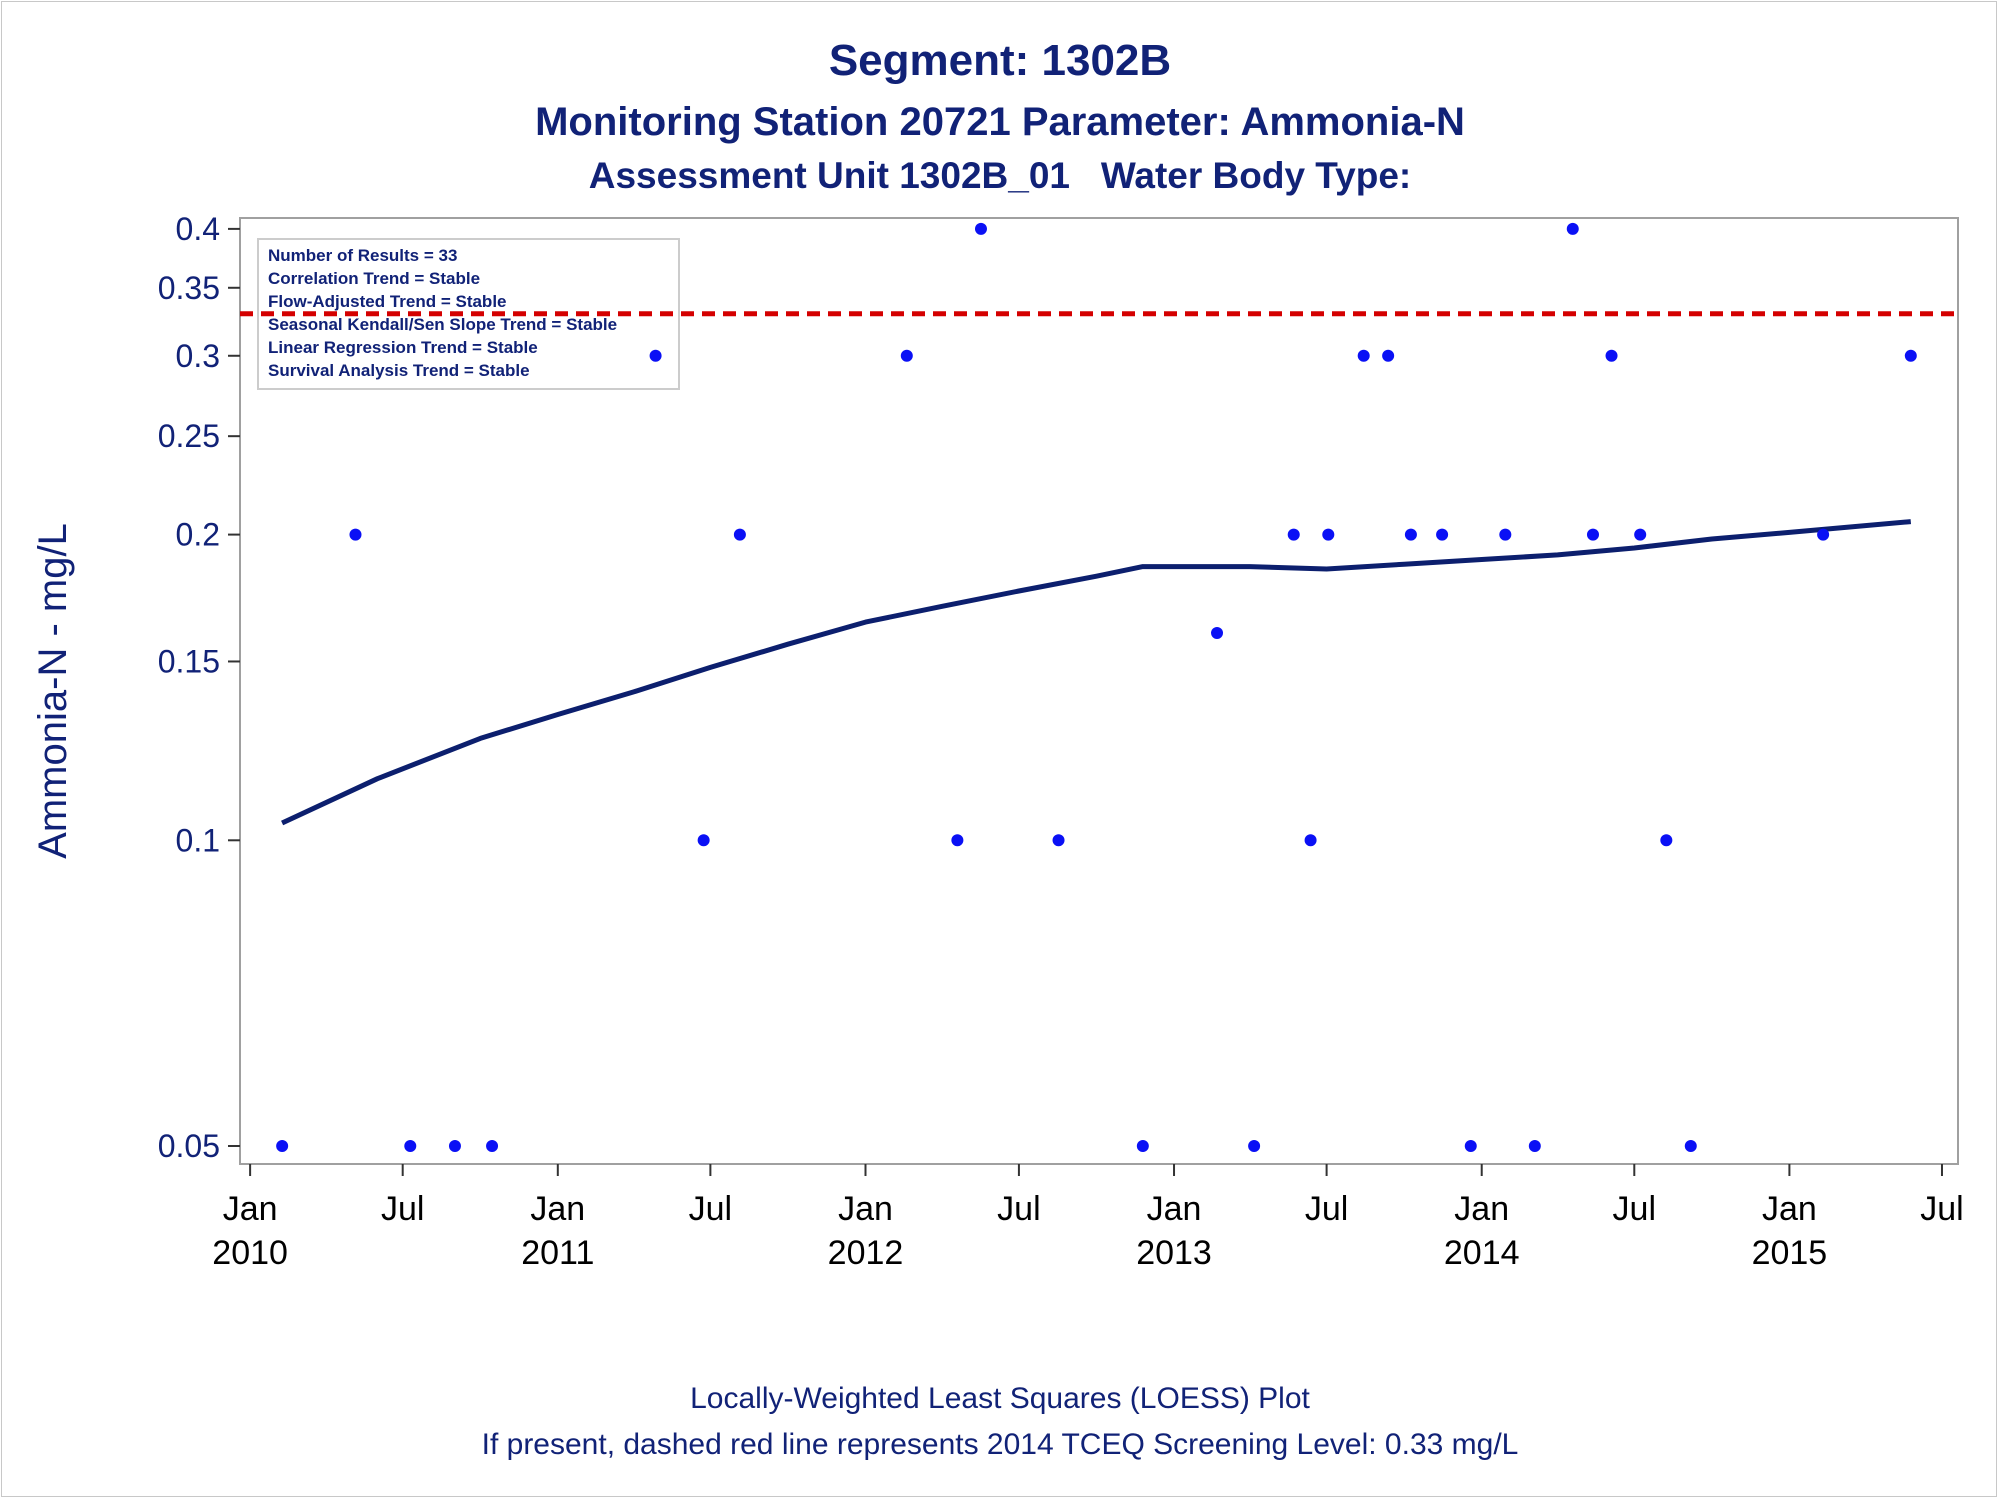 The image size is (2000, 1500). I want to click on y-tick-label: 0.1, so click(198, 840).